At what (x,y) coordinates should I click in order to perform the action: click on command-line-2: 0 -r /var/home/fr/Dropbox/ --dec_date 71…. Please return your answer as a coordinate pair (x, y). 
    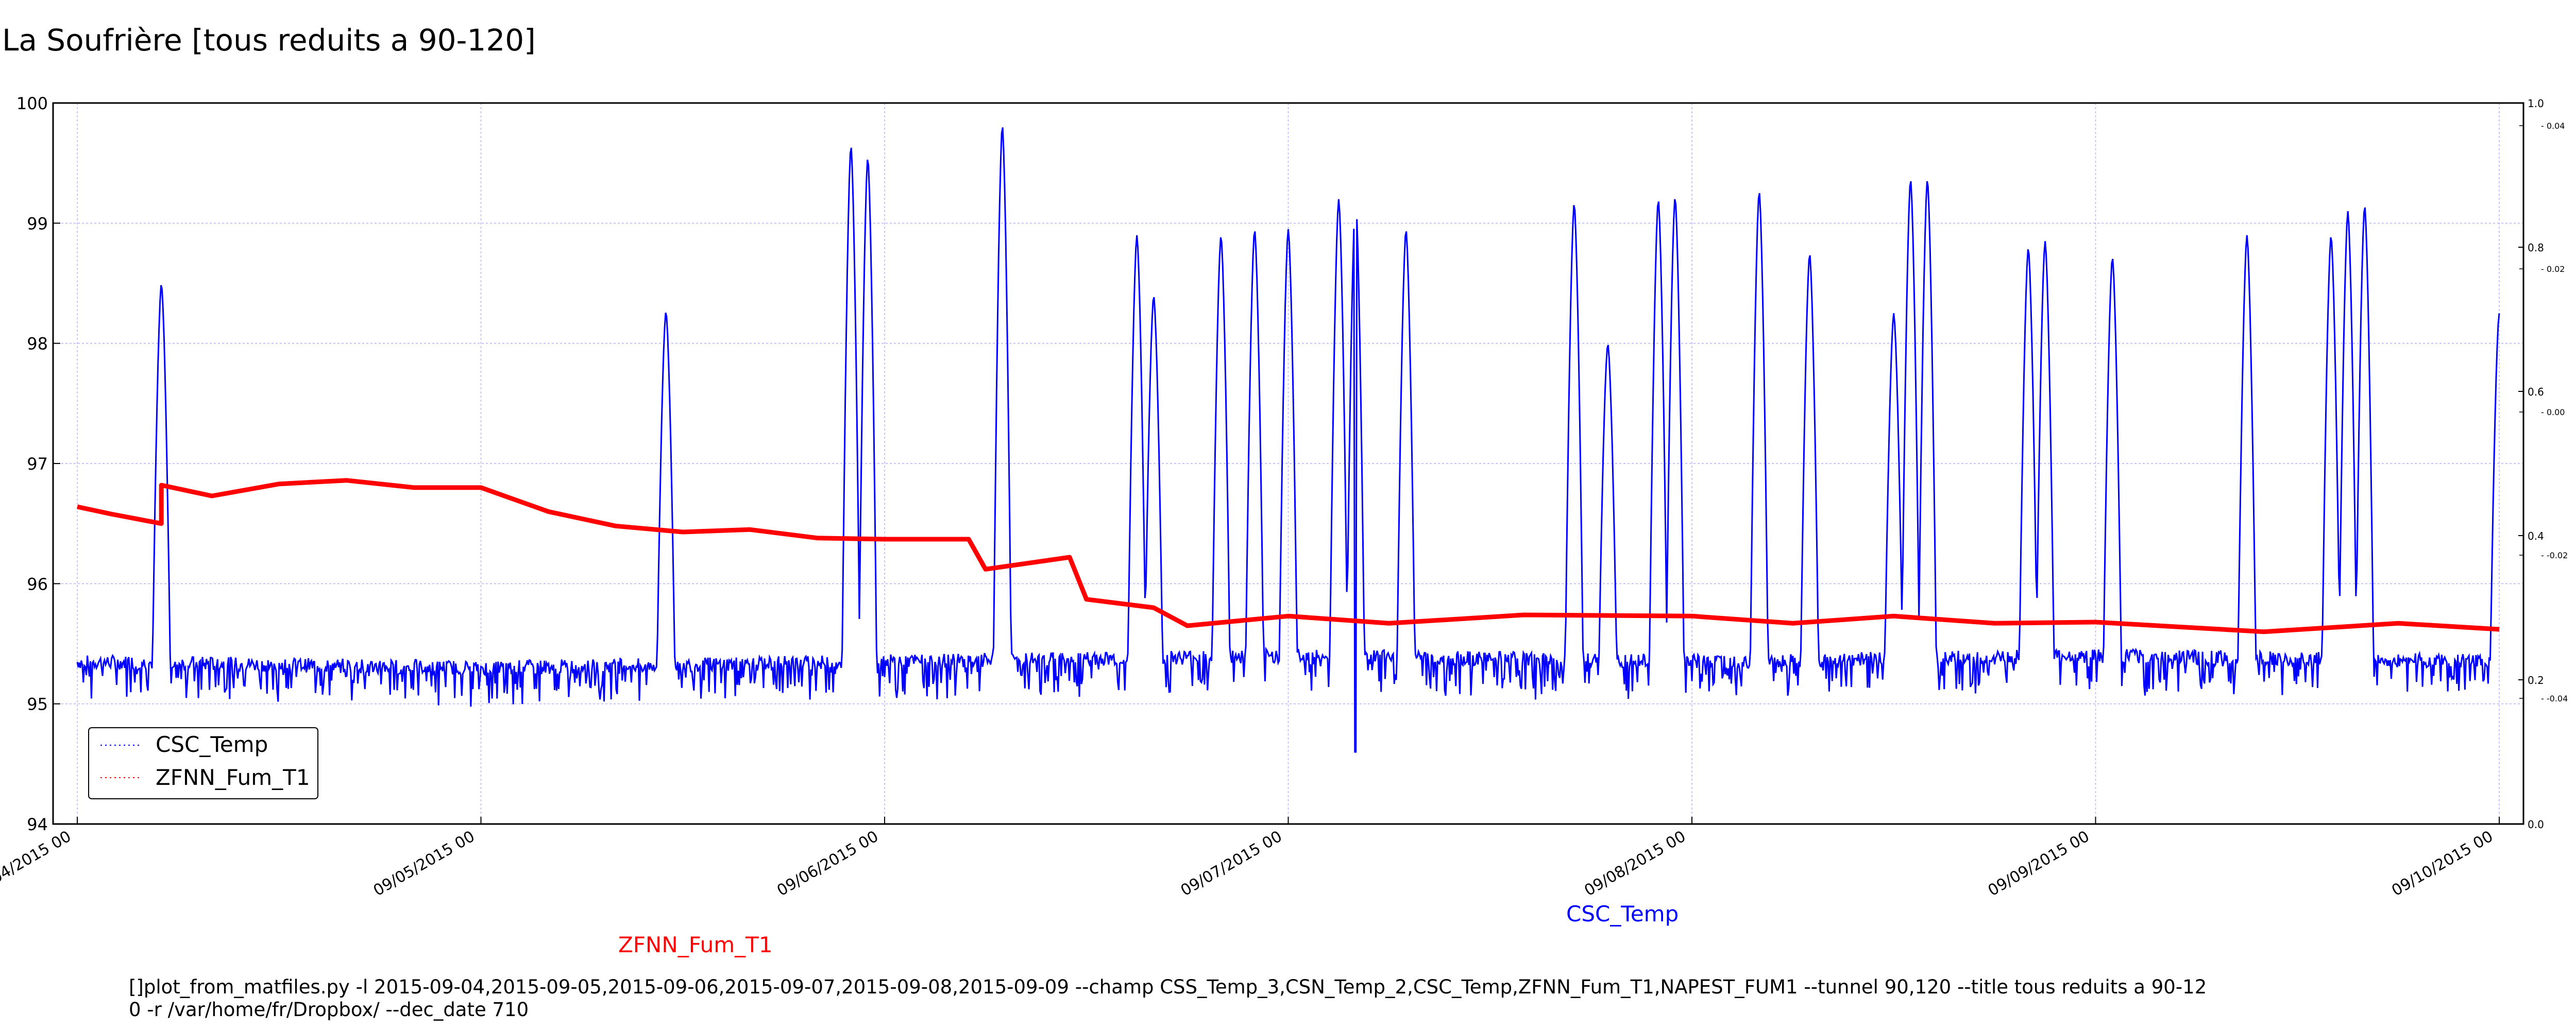
    Looking at the image, I should click on (329, 1010).